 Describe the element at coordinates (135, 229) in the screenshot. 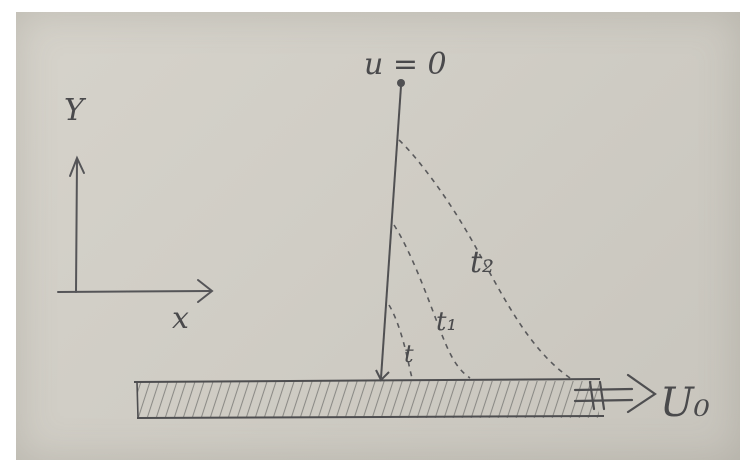

I see `coordinate-axes` at that location.